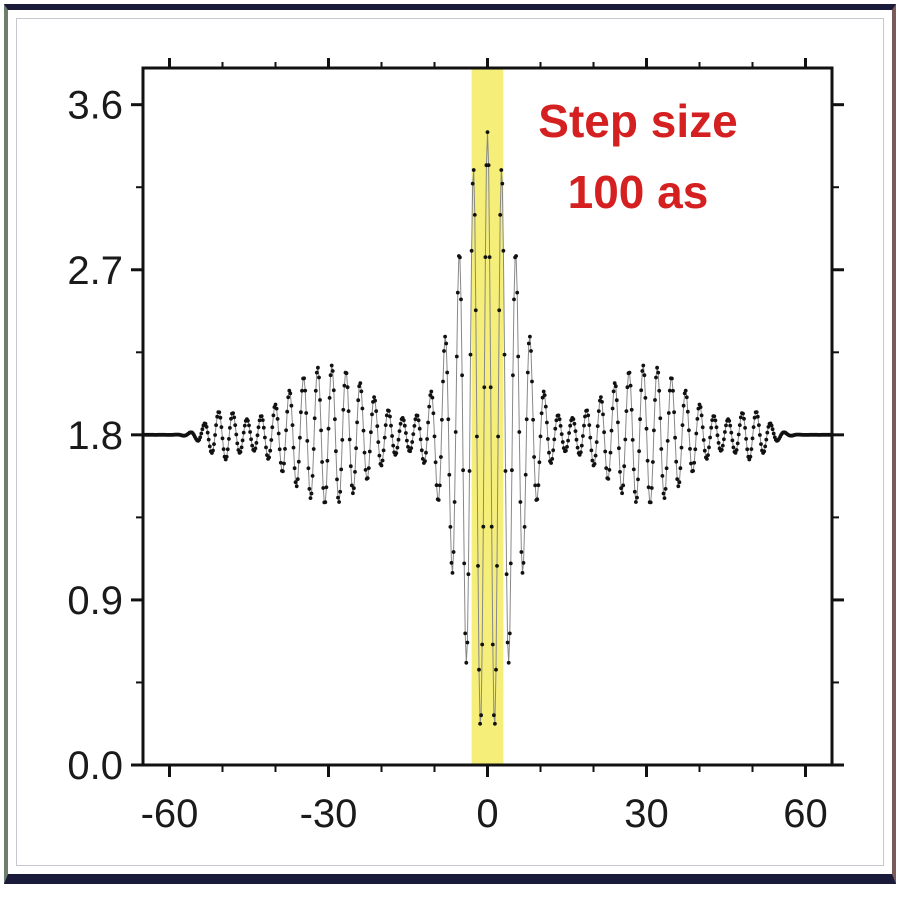 This screenshot has height=900, width=900. I want to click on x-tick-label: 60, so click(805, 814).